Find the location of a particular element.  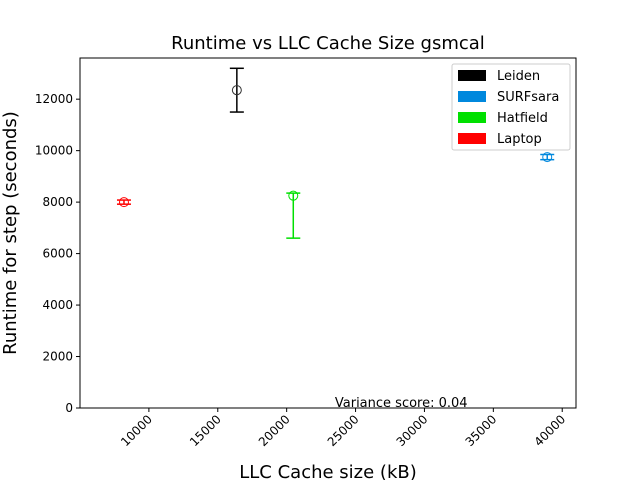

x-tick-label: 10000 is located at coordinates (136, 430).